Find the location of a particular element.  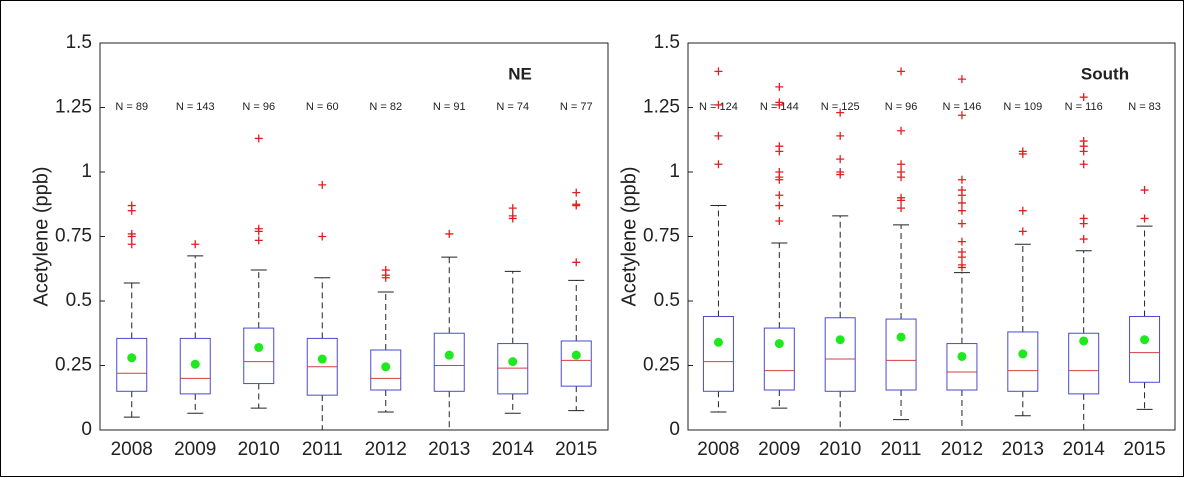

x-tick-label: 2009 is located at coordinates (779, 449).